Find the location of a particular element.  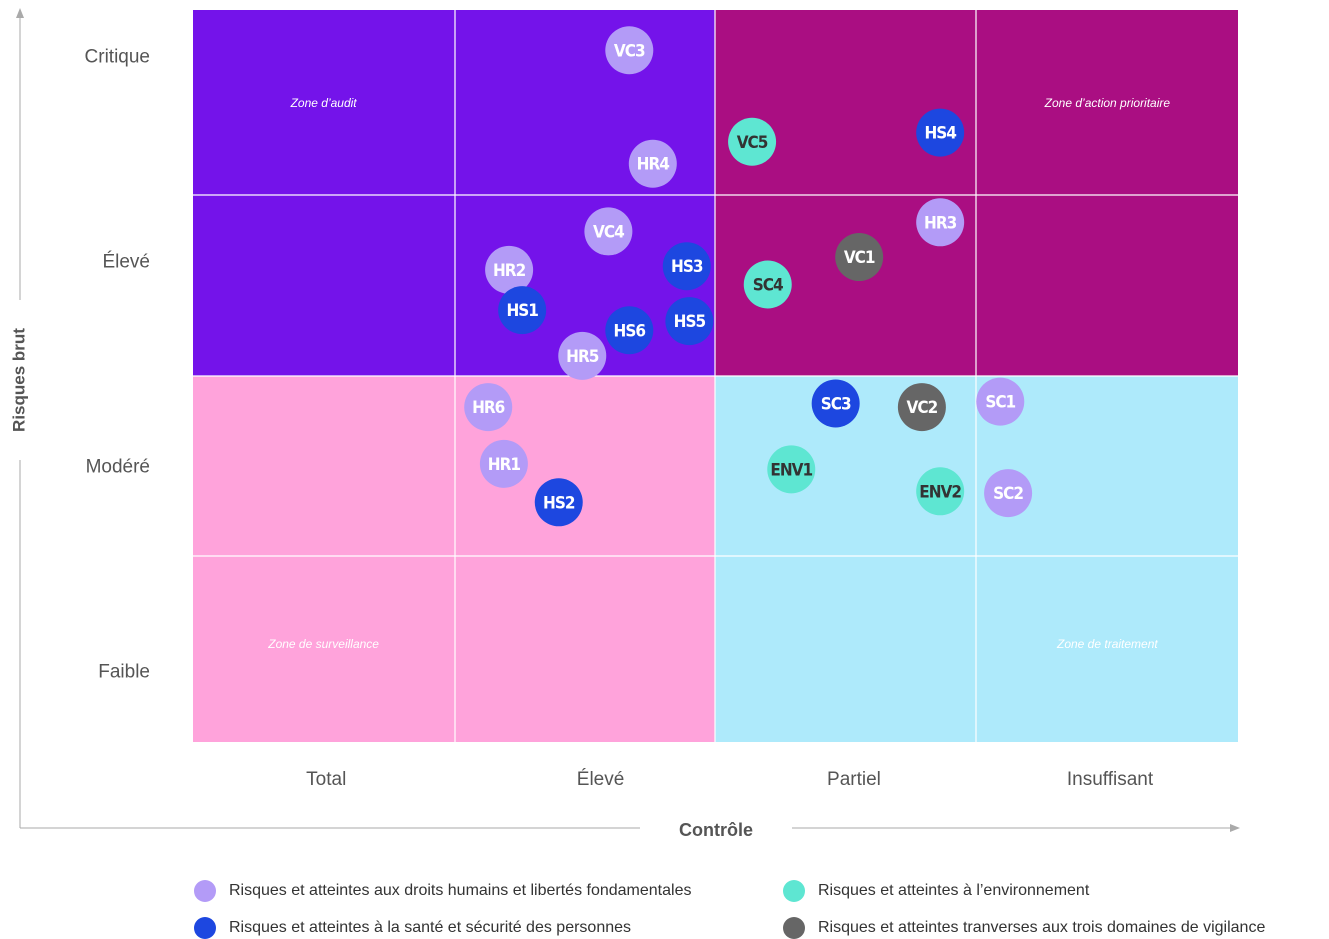

legend-label: Risques et atteintes à l’environnement is located at coordinates (954, 890).